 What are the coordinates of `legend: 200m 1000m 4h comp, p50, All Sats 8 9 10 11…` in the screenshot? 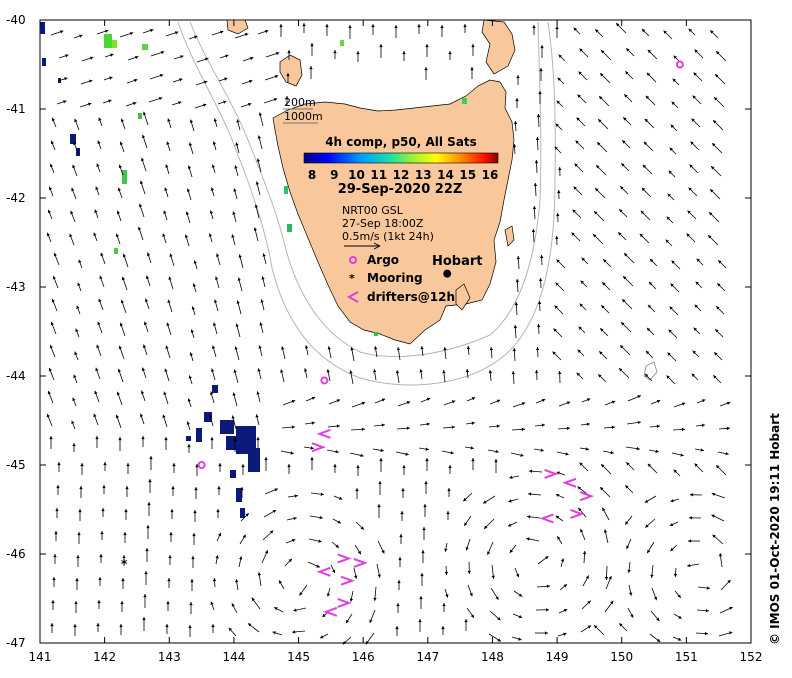 It's located at (390, 200).